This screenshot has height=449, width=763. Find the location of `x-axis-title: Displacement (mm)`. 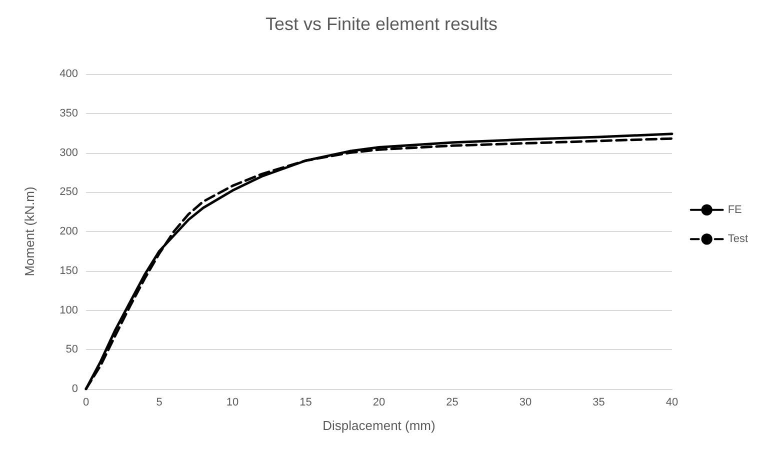

x-axis-title: Displacement (mm) is located at coordinates (379, 425).